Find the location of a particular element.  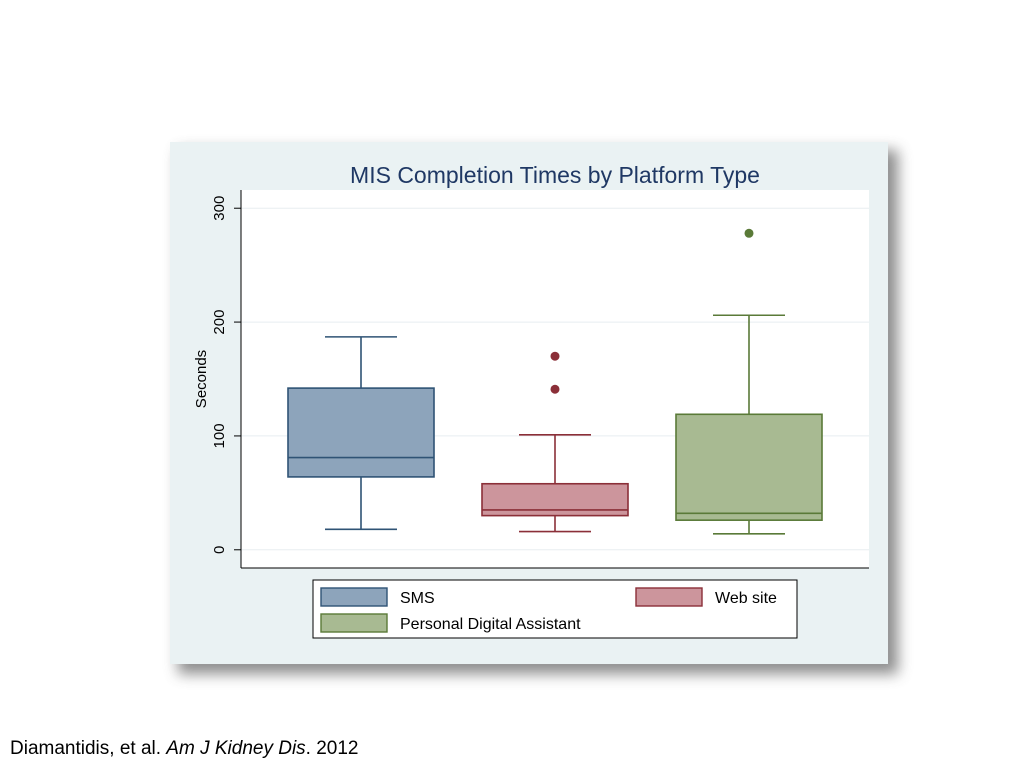

legend-label-pda: Personal Digital Assistant is located at coordinates (490, 624).